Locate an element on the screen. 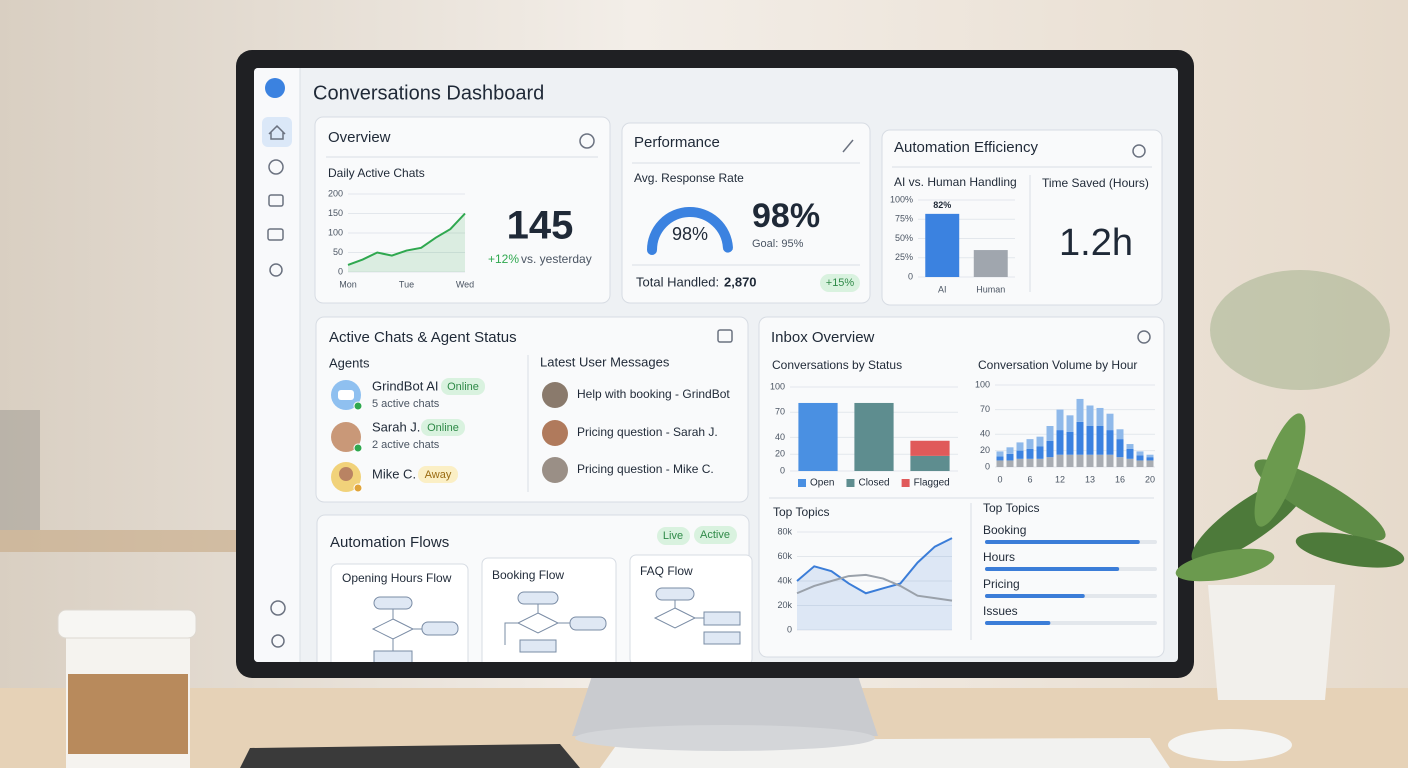  agent-detail: 2 active chats is located at coordinates (406, 445).